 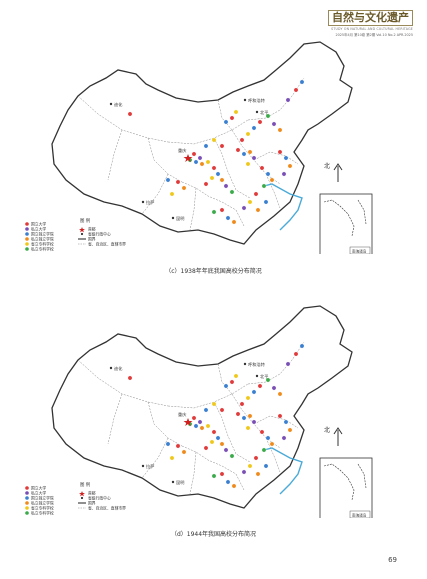 What do you see at coordinates (374, 35) in the screenshot?
I see `journal-issue: 2025年4月 第10卷 第2期 Vol.10 No.2 APR.2025` at bounding box center [374, 35].